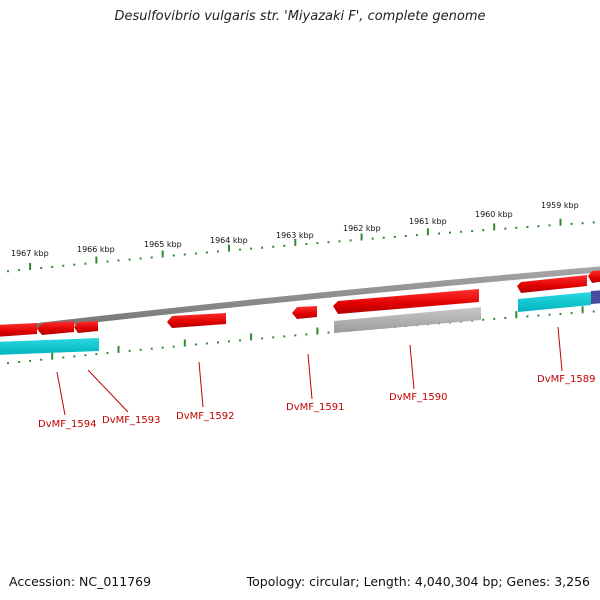  I want to click on kbp-label-1964: 1964 kbp, so click(229, 240).